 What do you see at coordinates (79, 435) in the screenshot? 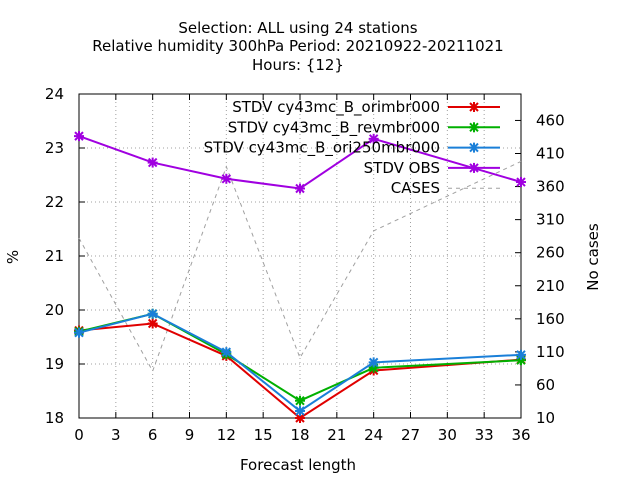
I see `x-tick-label: 0` at bounding box center [79, 435].